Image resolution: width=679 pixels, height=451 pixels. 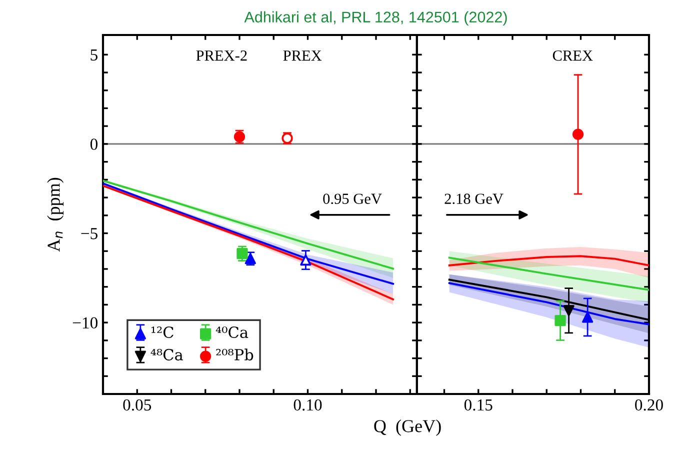 I want to click on y-tick-label: 0, so click(x=94, y=144).